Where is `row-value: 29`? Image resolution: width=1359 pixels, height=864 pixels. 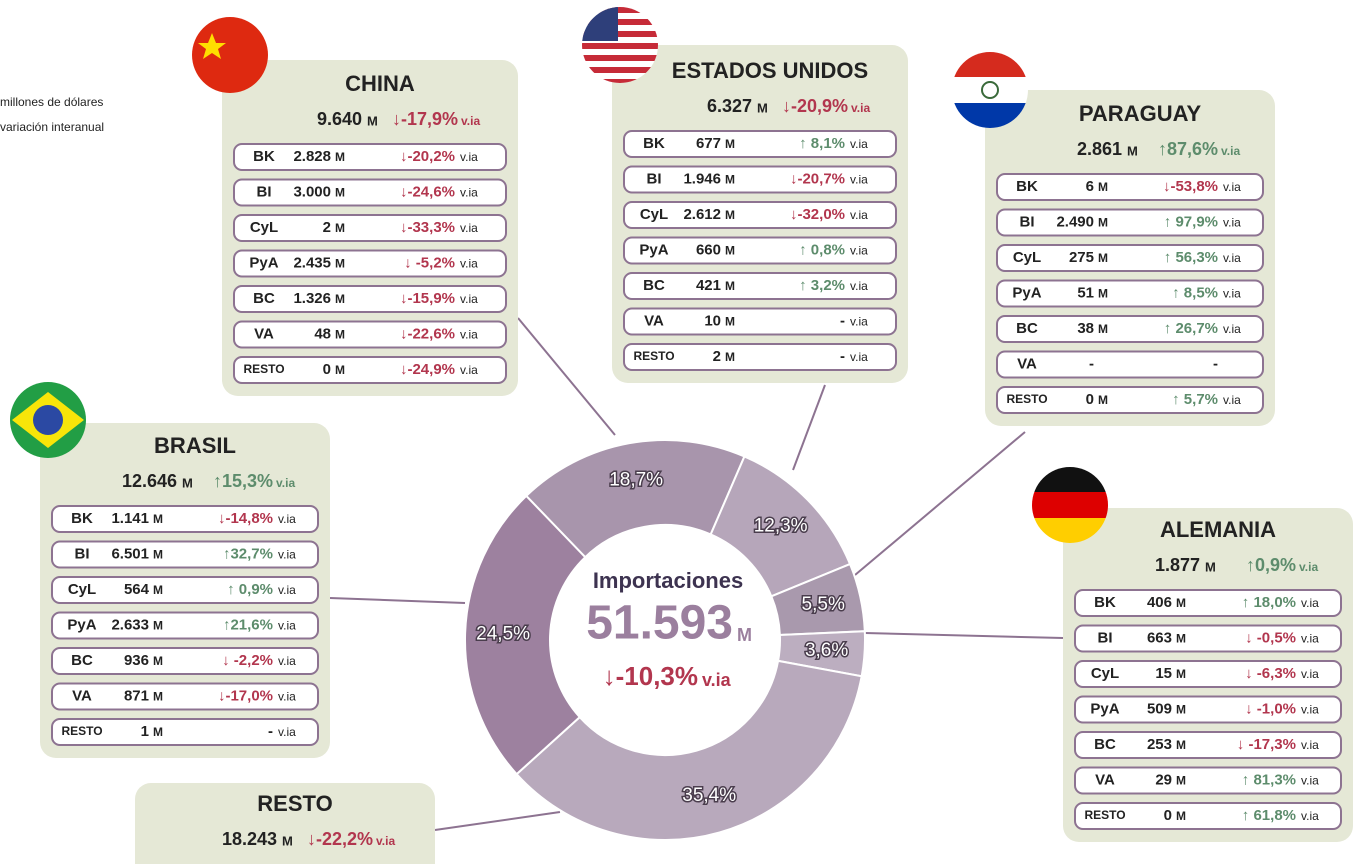 row-value: 29 is located at coordinates (1163, 779).